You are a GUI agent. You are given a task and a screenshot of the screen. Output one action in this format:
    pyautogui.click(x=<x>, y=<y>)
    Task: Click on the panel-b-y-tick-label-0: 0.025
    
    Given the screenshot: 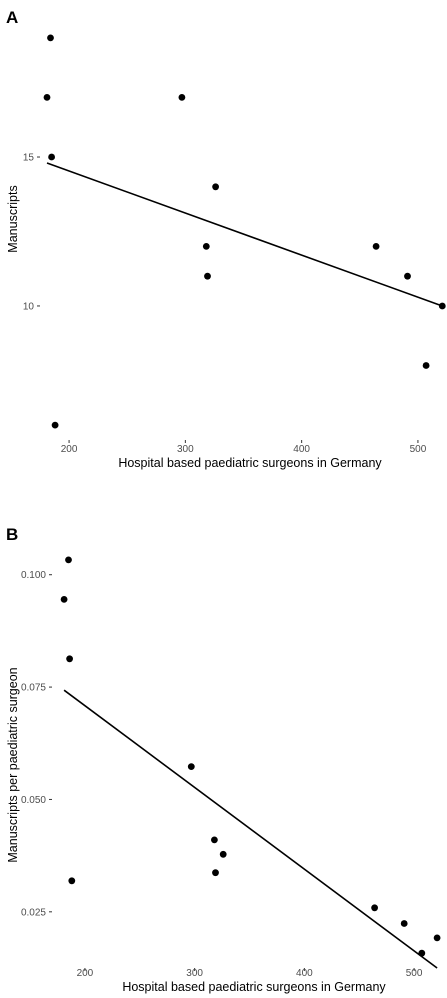 What is the action you would take?
    pyautogui.click(x=33, y=912)
    